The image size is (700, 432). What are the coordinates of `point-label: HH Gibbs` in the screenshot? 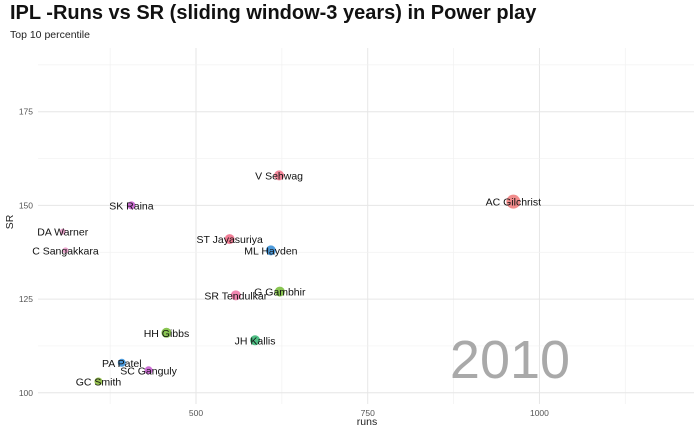 It's located at (167, 334).